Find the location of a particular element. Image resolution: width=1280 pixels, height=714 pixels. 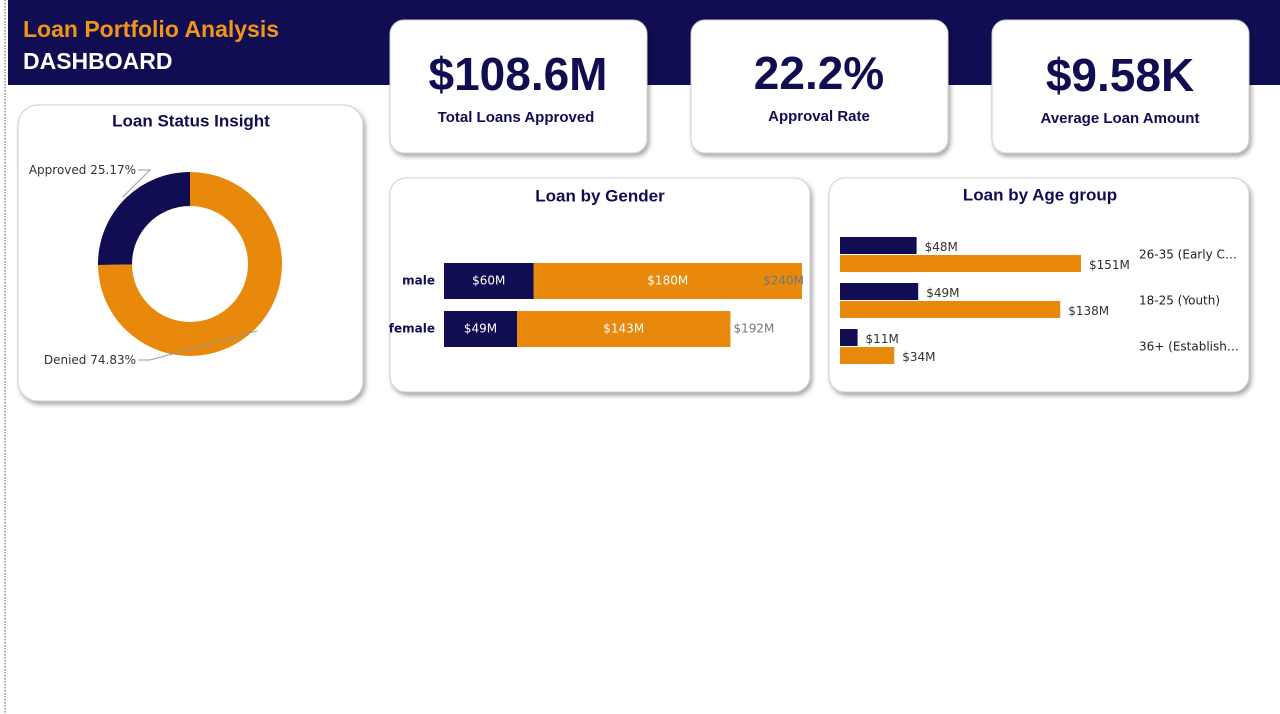

value-label: 25.17% is located at coordinates (113, 170).